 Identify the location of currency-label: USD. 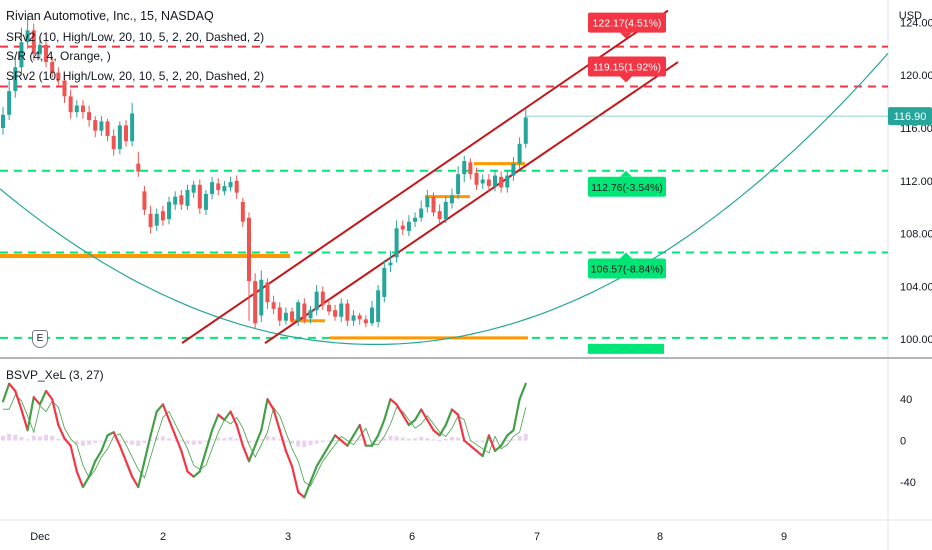
(910, 16).